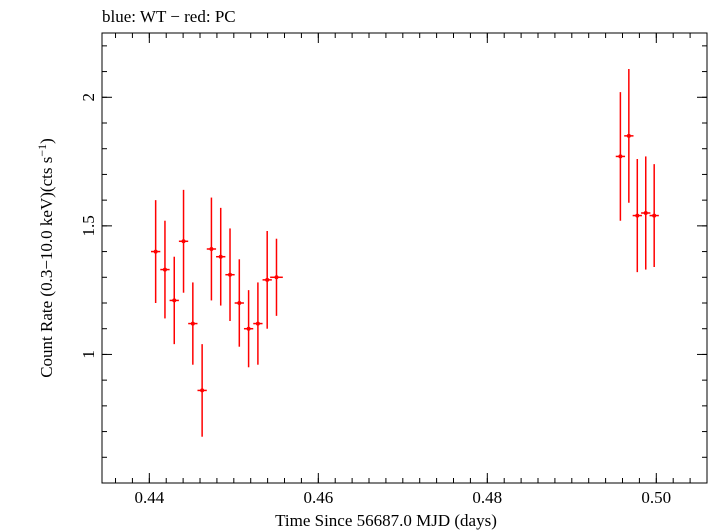 This screenshot has width=709, height=532. What do you see at coordinates (42, 150) in the screenshot?
I see `y-axis-label-exponent: −1` at bounding box center [42, 150].